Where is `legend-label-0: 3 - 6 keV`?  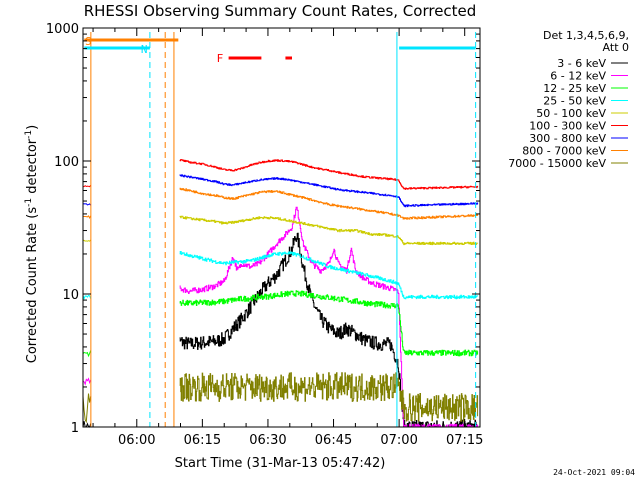 legend-label-0: 3 - 6 keV is located at coordinates (581, 63).